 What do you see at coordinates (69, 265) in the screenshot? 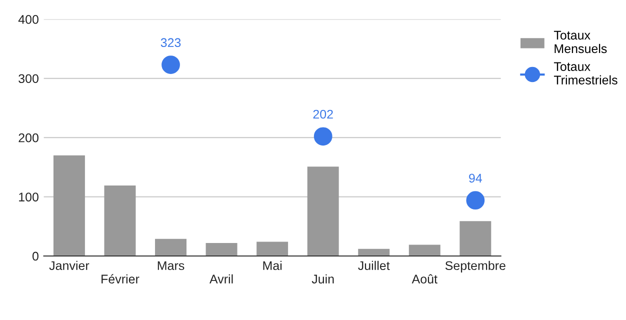
I see `x-tick-label: Janvier` at bounding box center [69, 265].